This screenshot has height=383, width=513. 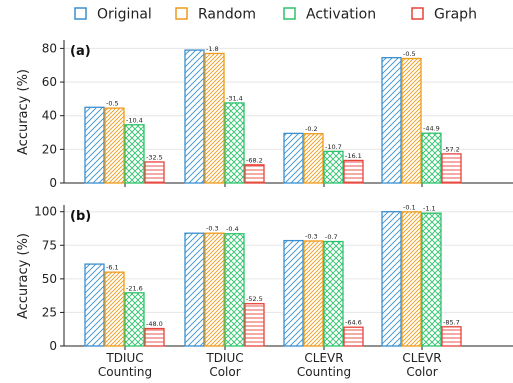 What do you see at coordinates (341, 15) in the screenshot?
I see `legend-label-activation: Activation` at bounding box center [341, 15].